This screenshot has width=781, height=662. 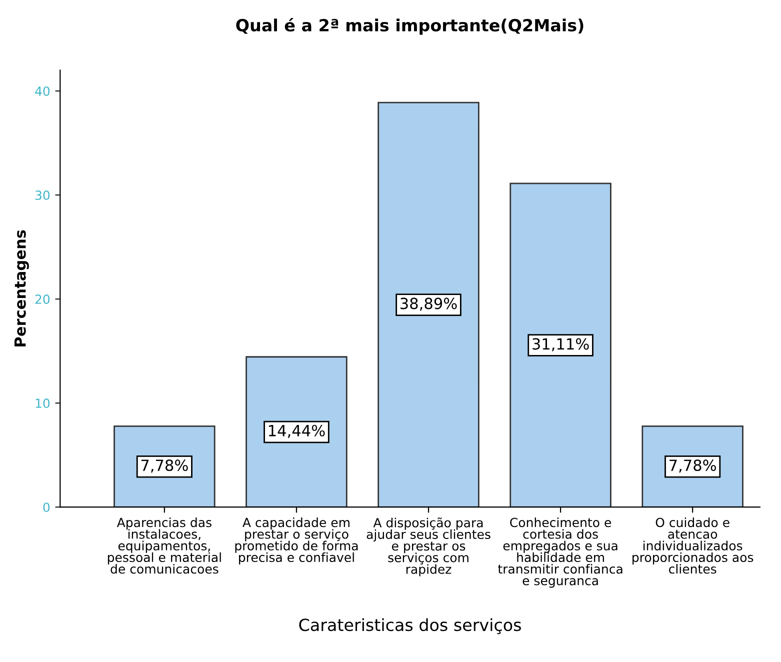 I want to click on x-tick-label: A disposição para ajudar seus clientes e prestar os serviços com rapidez, so click(x=428, y=547).